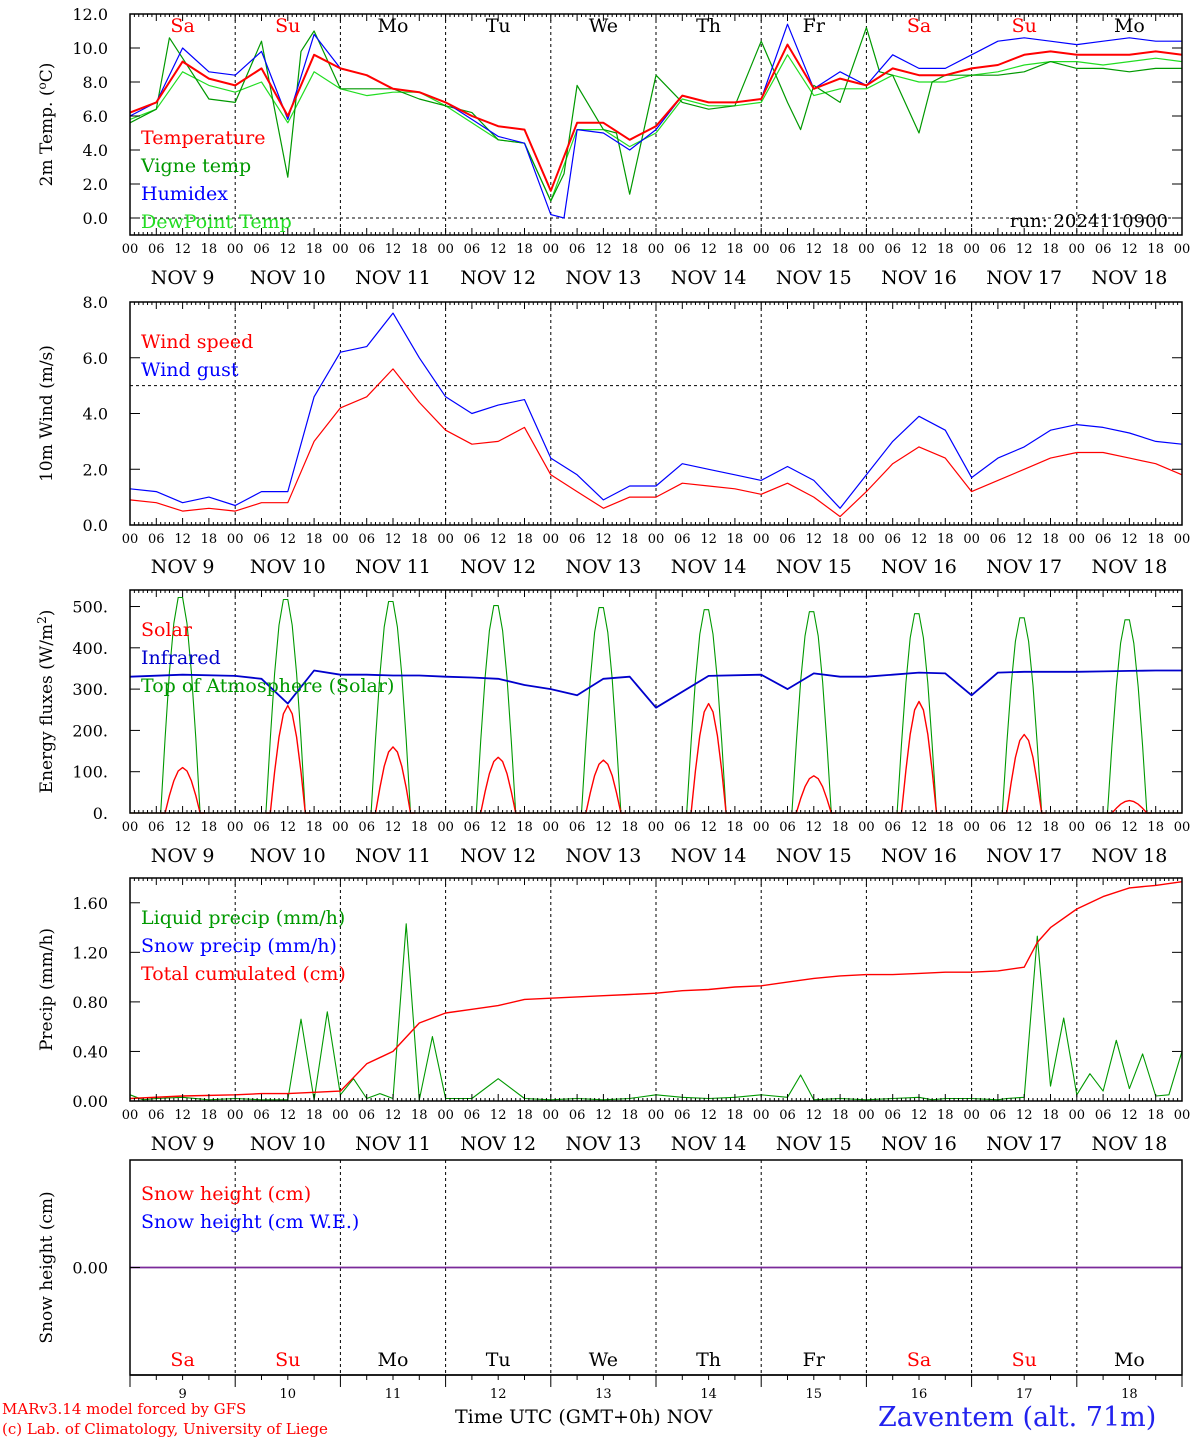 Image resolution: width=1194 pixels, height=1440 pixels. Describe the element at coordinates (288, 278) in the screenshot. I see `day-label: NOV 10` at that location.